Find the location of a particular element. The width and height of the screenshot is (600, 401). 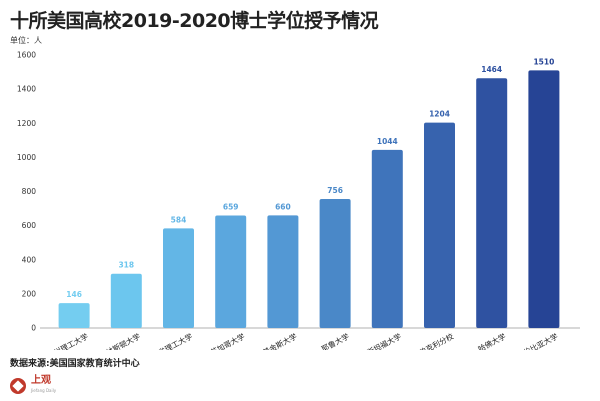

data-source: 数据来源:美国国家教育统计中心 is located at coordinates (75, 364).